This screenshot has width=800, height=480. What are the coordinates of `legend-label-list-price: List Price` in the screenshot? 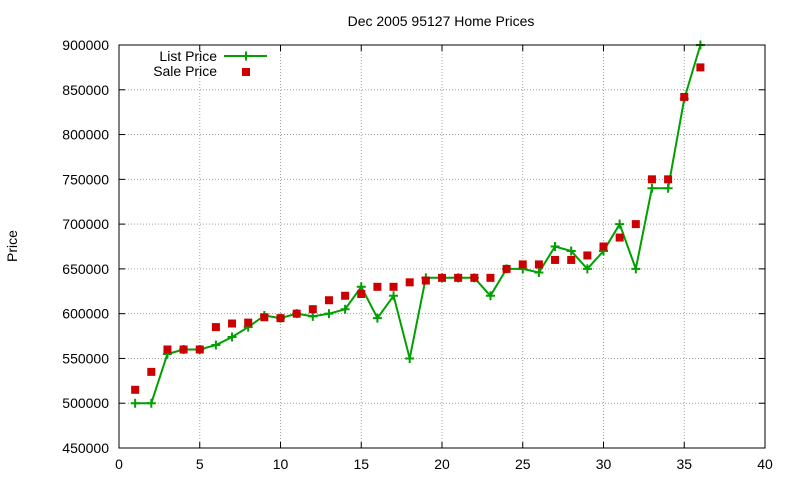 It's located at (188, 56).